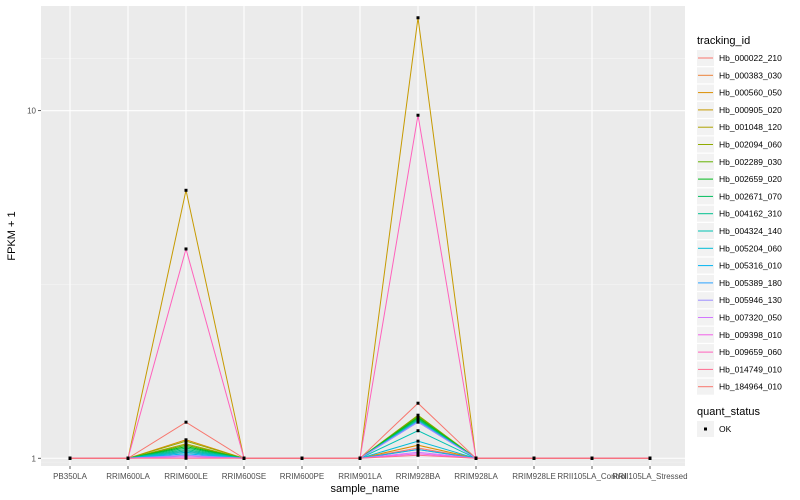  What do you see at coordinates (728, 421) in the screenshot?
I see `legend-quant-status: quant_status OK` at bounding box center [728, 421].